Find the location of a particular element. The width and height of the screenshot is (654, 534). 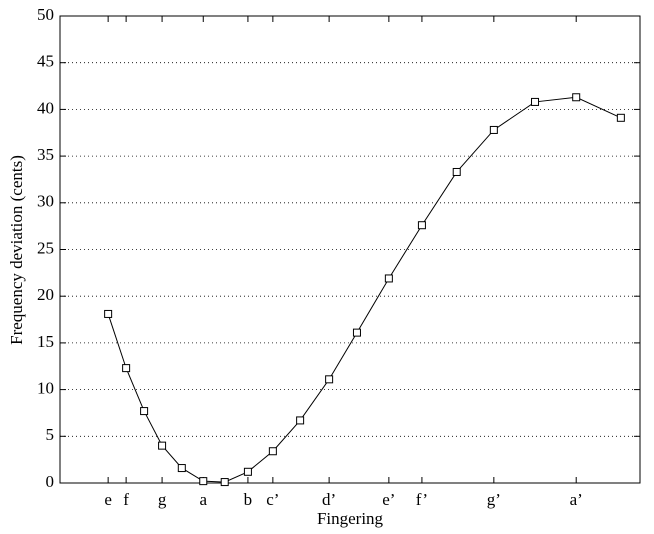

x-tick-label: f’ is located at coordinates (422, 499).